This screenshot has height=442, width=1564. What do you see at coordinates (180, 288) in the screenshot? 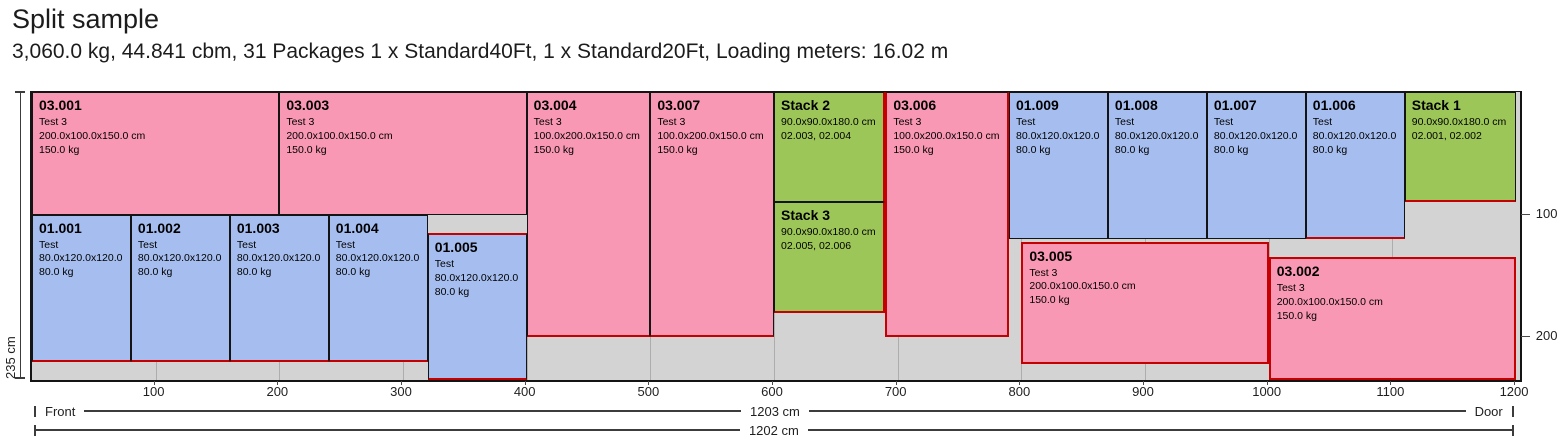
I see `package-box-01.002: 01.002 Test 80.0x120.0x120.0 80.0 kg` at bounding box center [180, 288].